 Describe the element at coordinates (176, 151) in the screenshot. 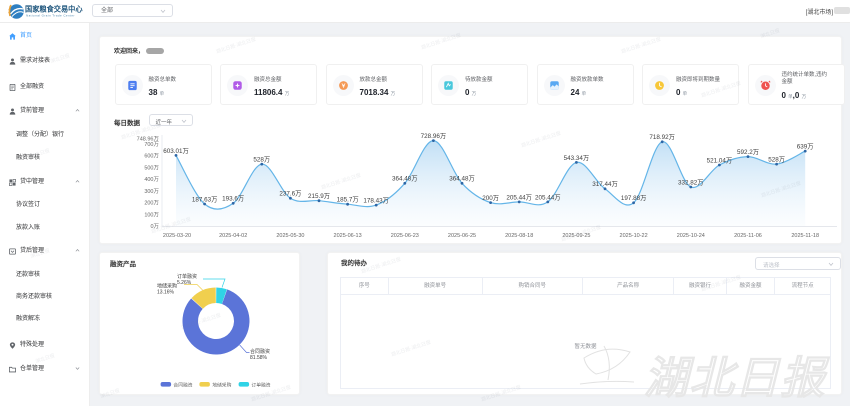

I see `svg-text: 603.01万` at that location.